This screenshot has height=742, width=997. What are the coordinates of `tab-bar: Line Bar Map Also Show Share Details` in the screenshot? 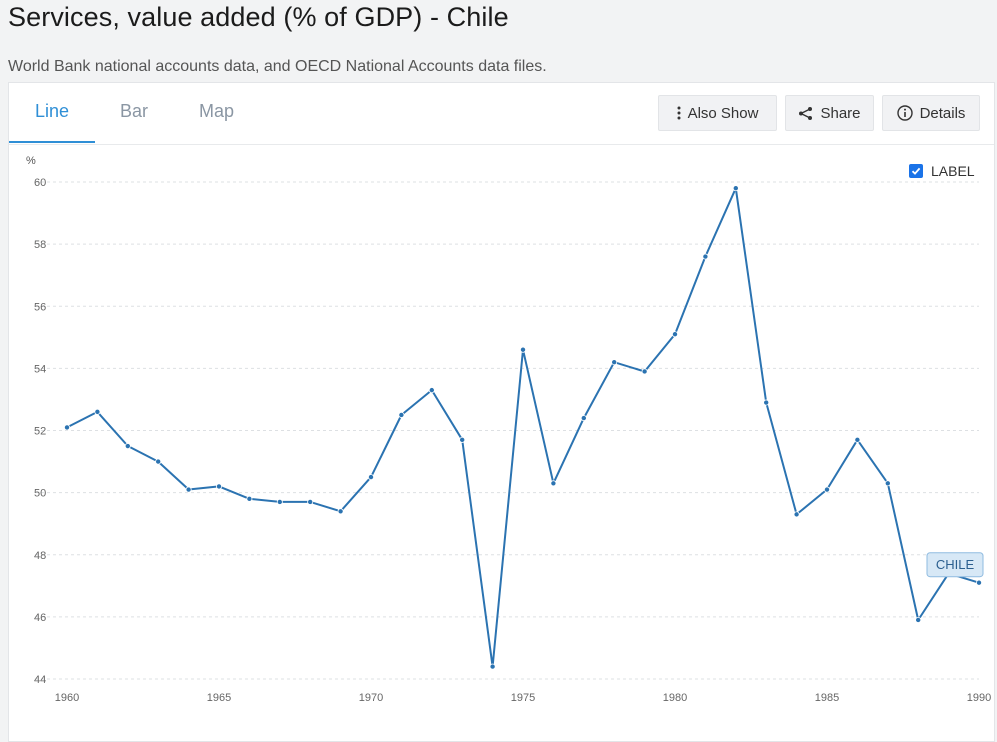 It's located at (501, 114).